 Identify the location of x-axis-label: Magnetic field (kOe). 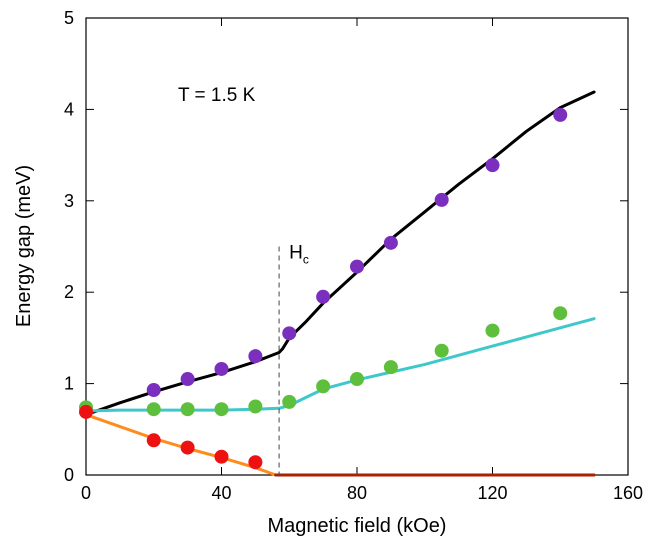
(357, 526).